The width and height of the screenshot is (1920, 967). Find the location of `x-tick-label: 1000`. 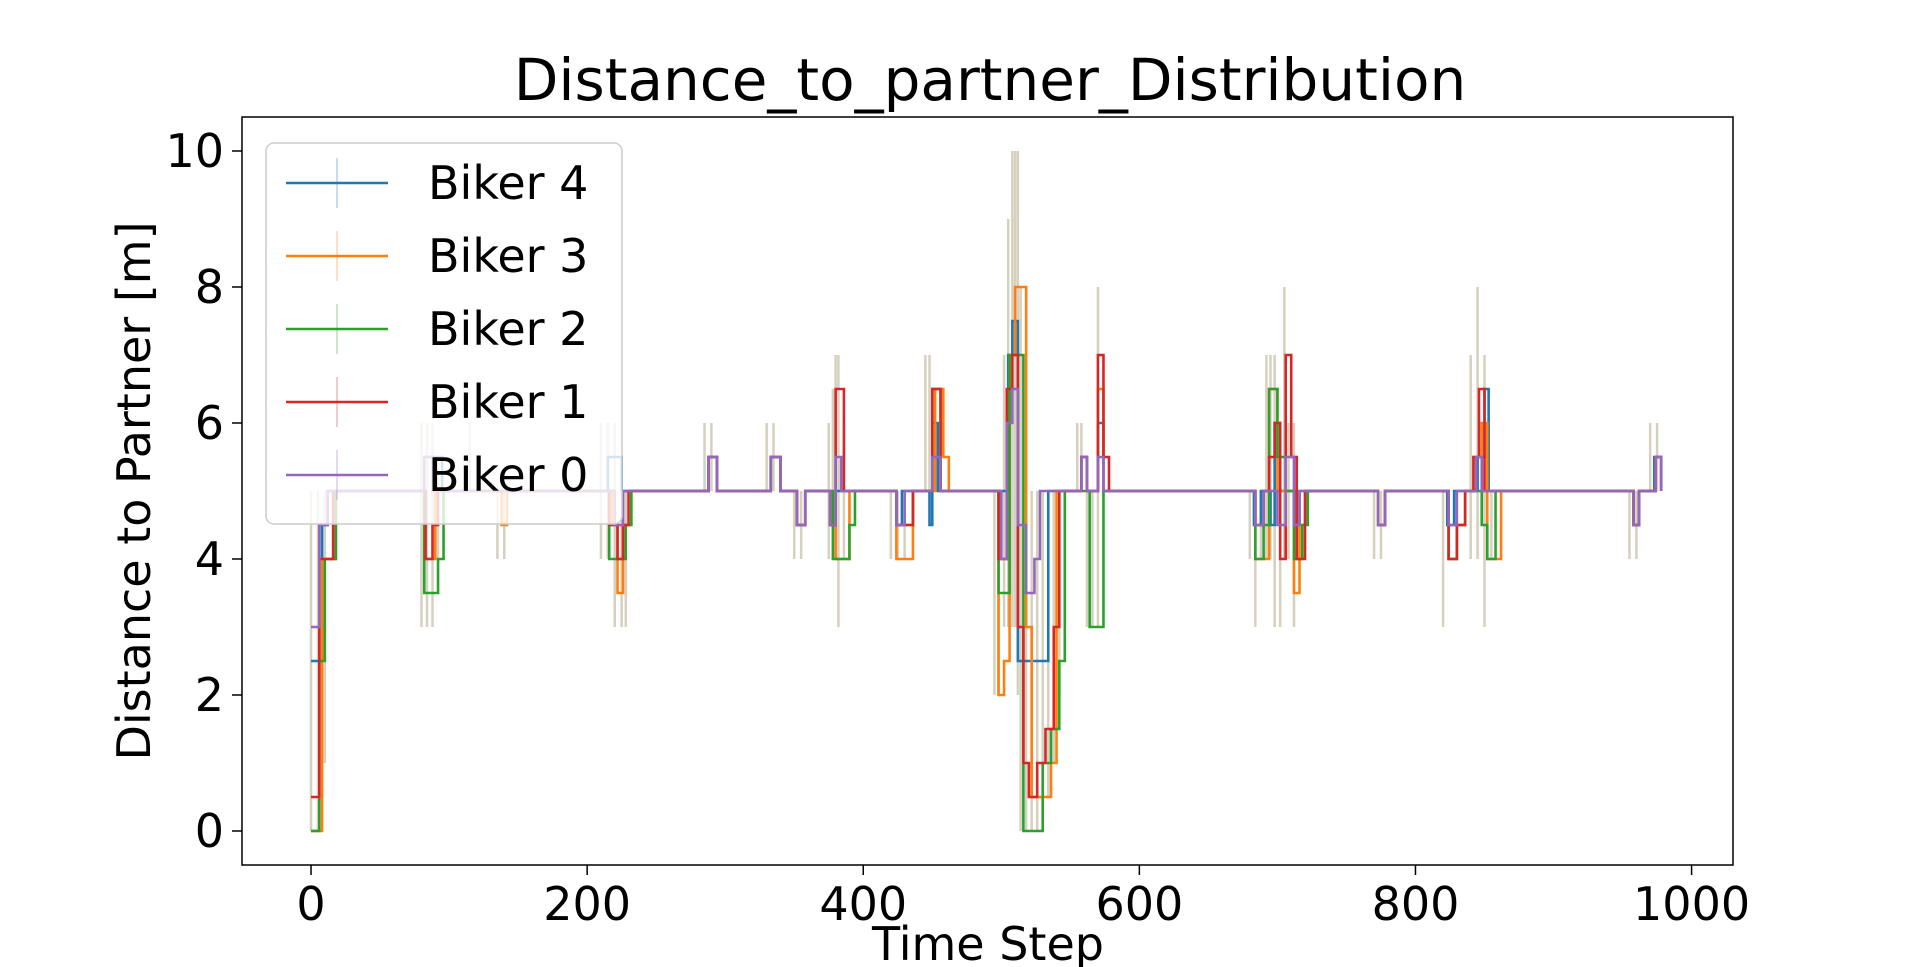

x-tick-label: 1000 is located at coordinates (1691, 904).